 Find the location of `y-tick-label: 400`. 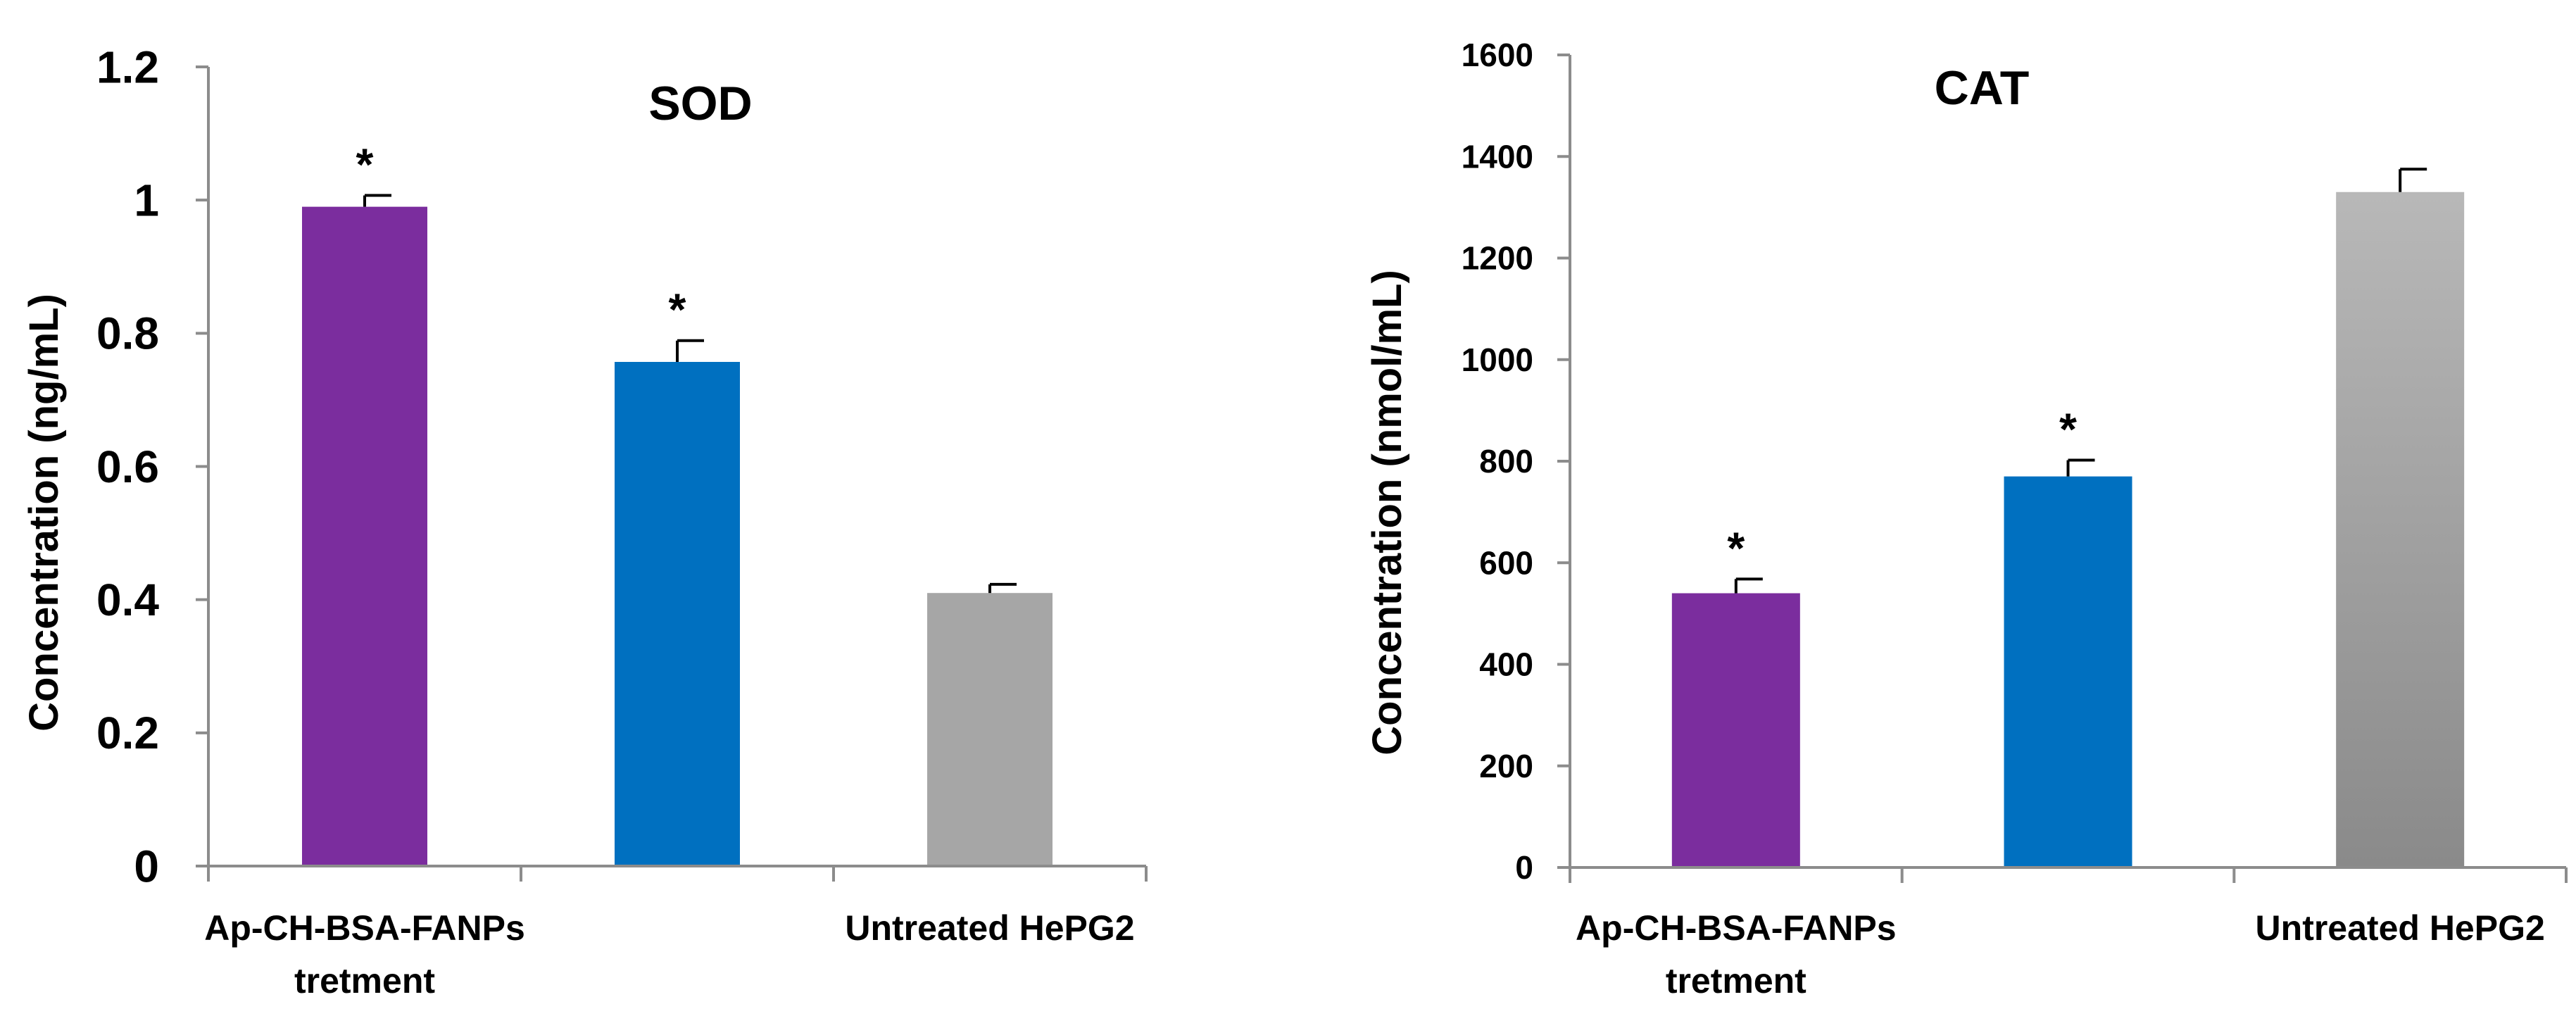

y-tick-label: 400 is located at coordinates (1506, 664).